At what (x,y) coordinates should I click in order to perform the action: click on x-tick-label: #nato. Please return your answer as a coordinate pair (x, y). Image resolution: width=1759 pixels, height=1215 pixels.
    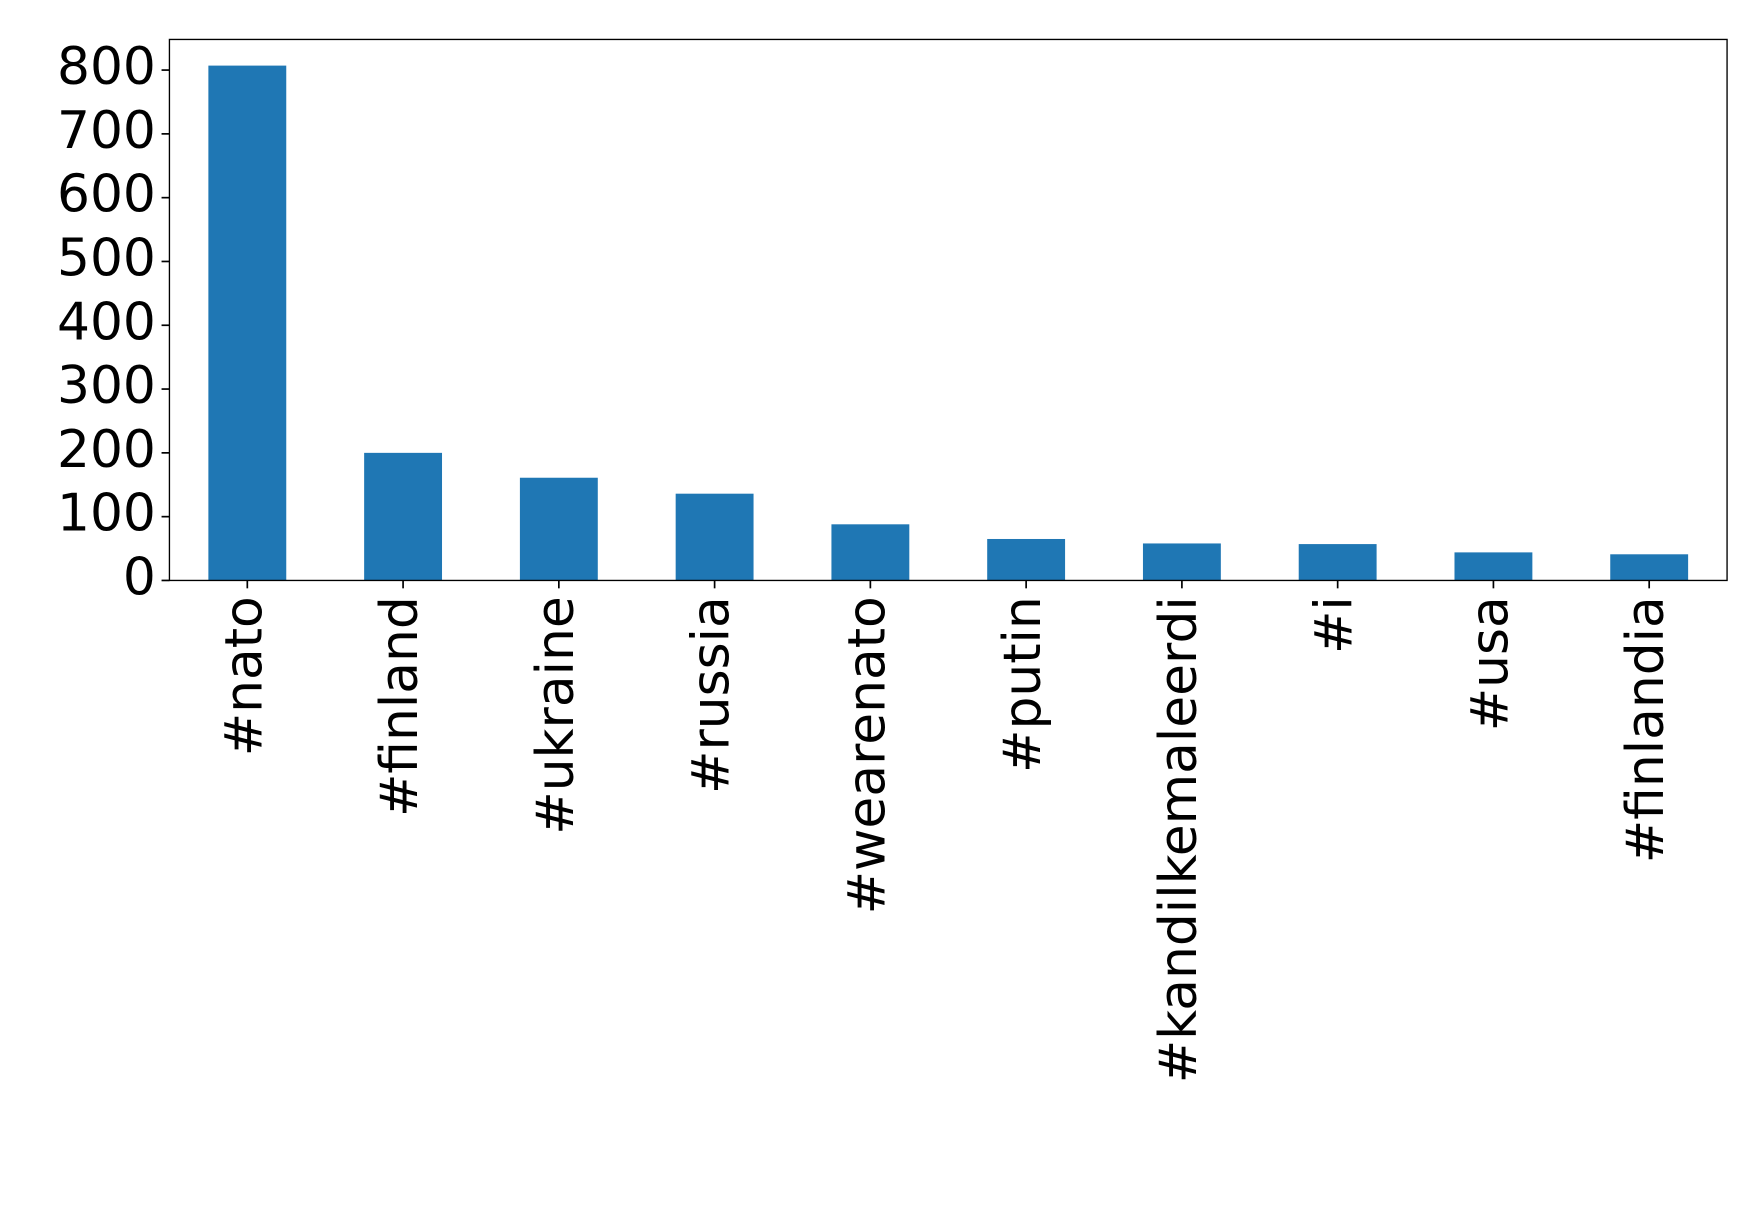
    Looking at the image, I should click on (244, 676).